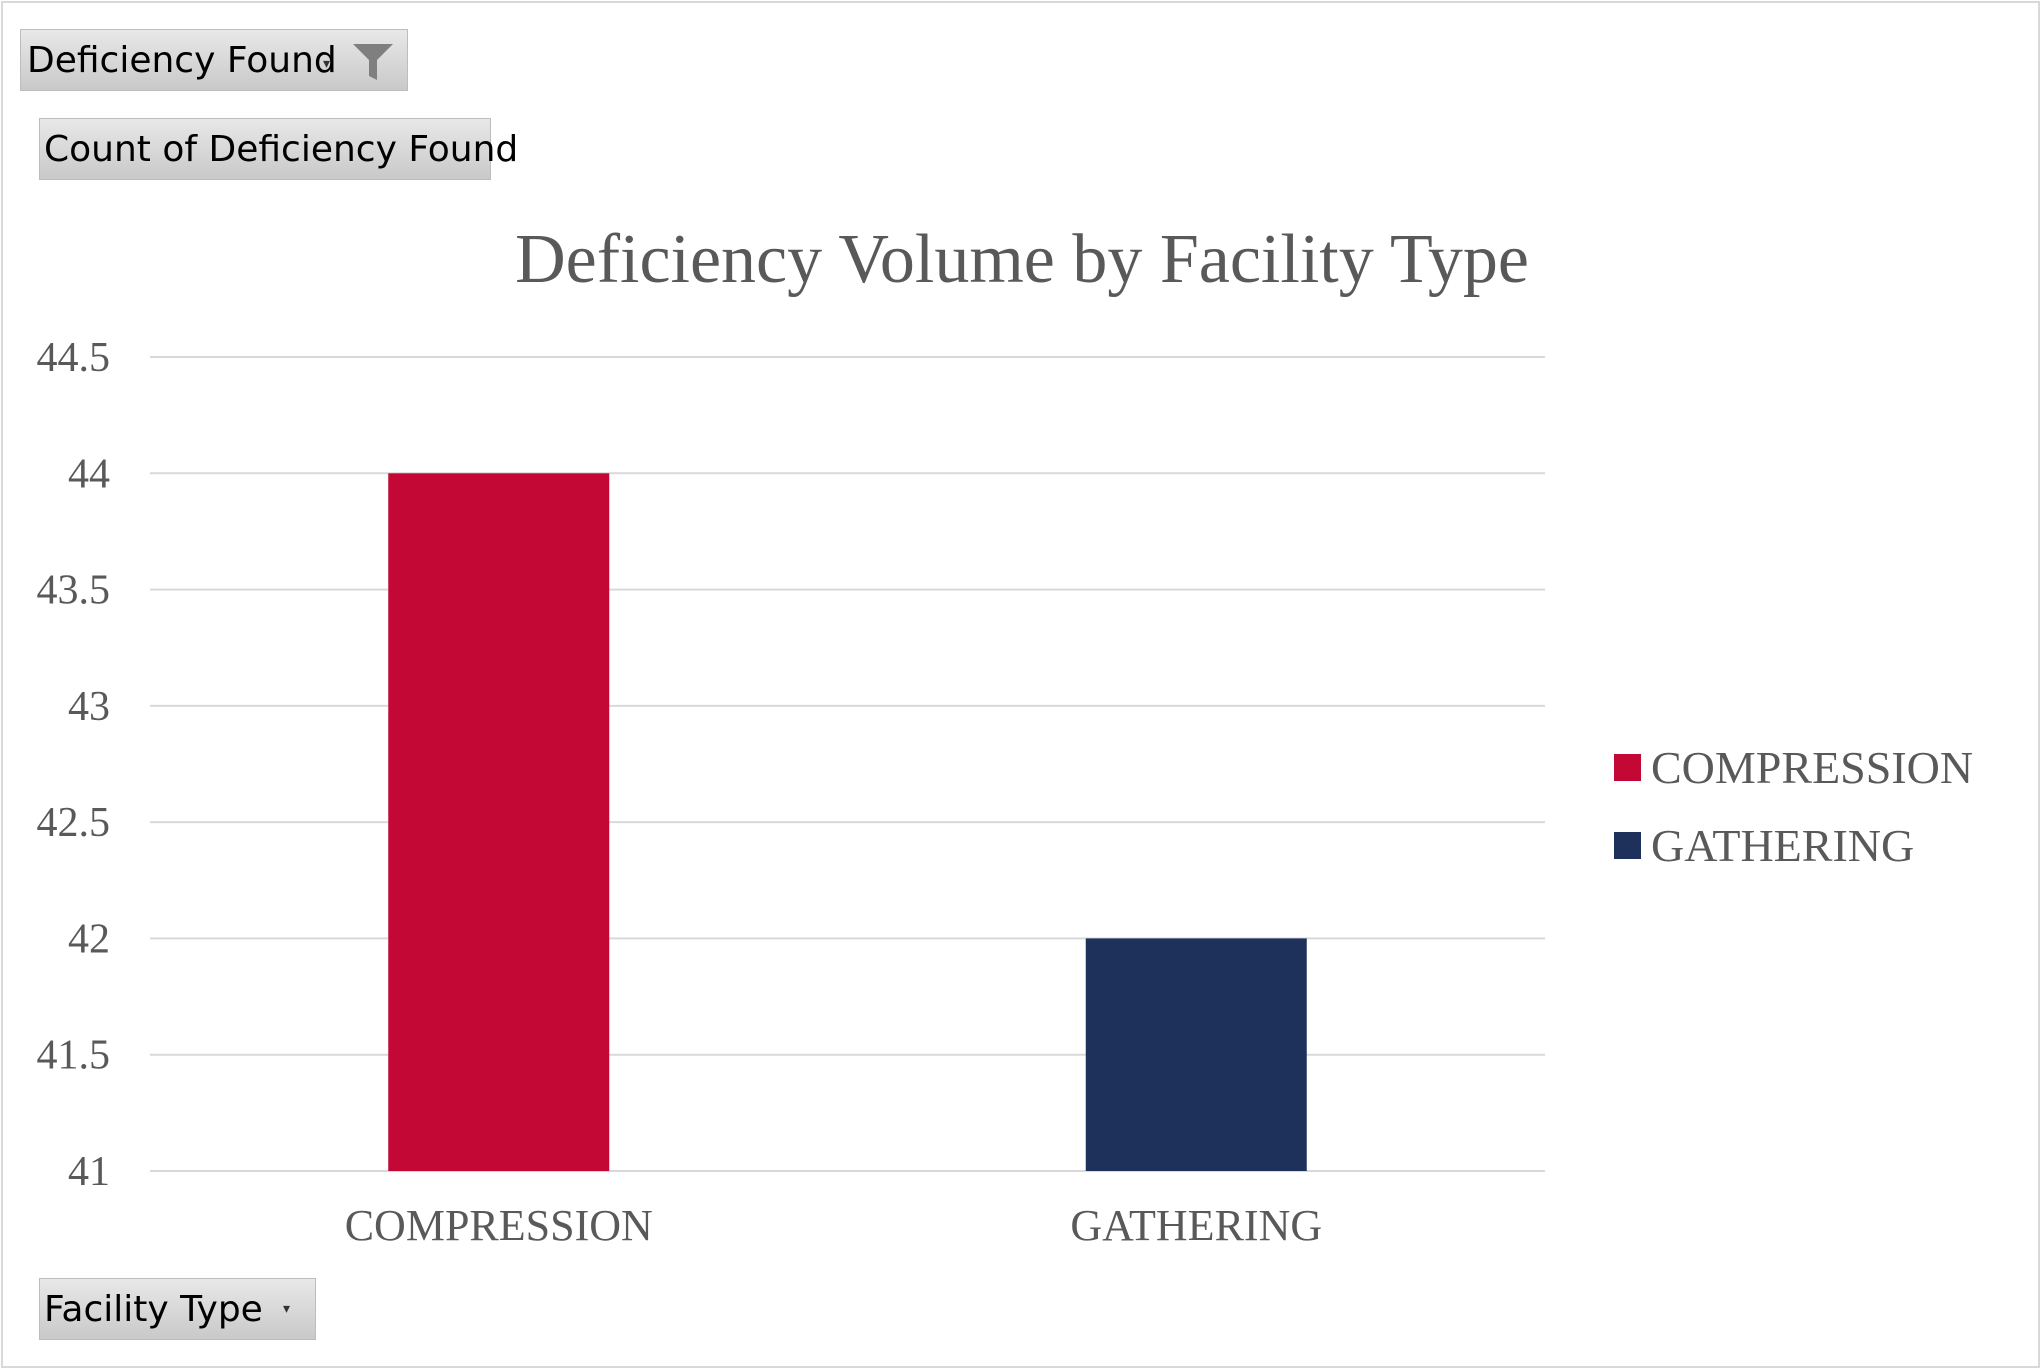  What do you see at coordinates (499, 1225) in the screenshot?
I see `x-tick-label: COMPRESSION` at bounding box center [499, 1225].